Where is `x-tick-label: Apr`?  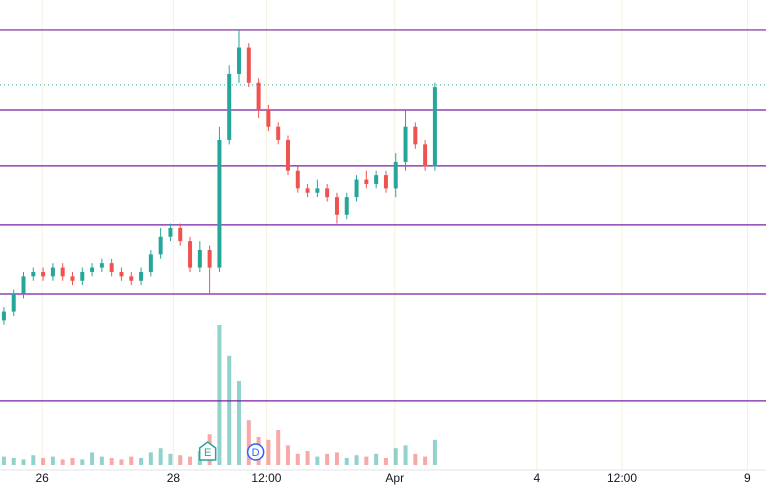 x-tick-label: Apr is located at coordinates (394, 478).